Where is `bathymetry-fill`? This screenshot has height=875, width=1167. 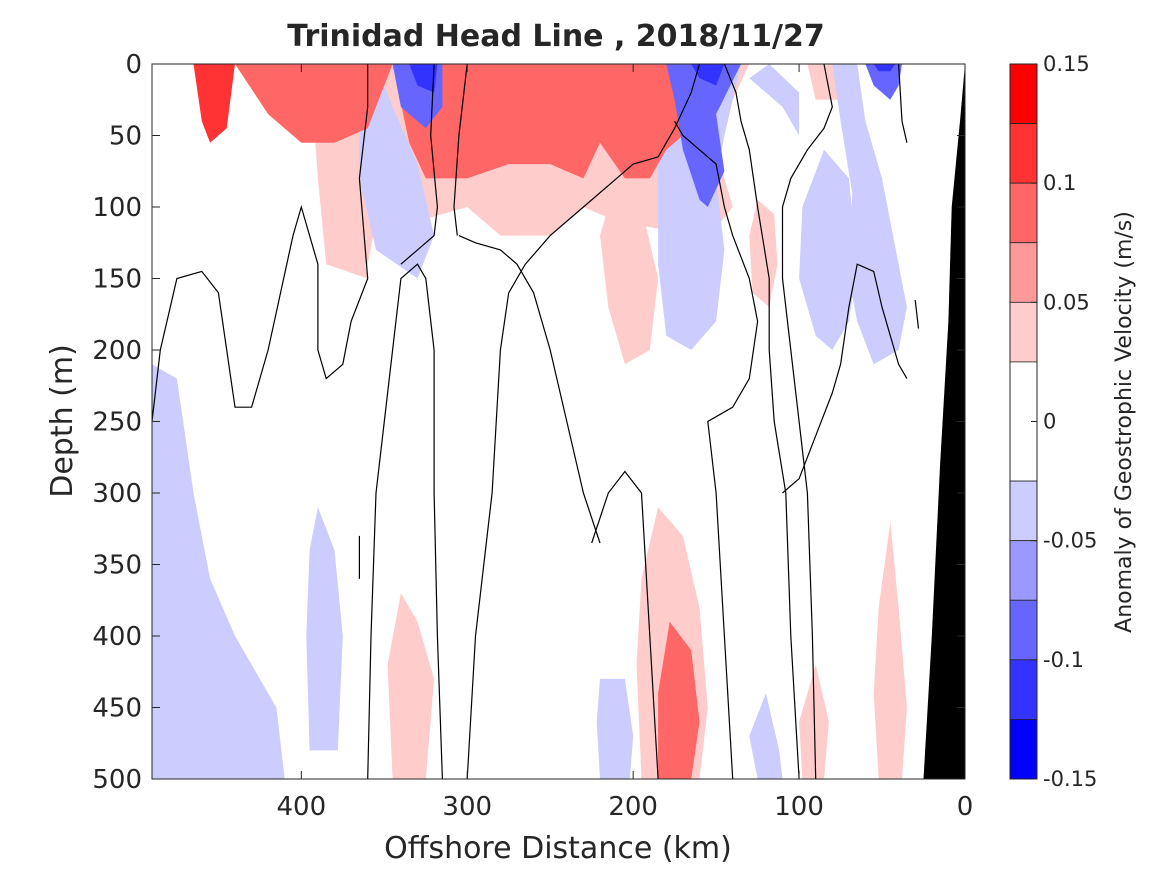
bathymetry-fill is located at coordinates (944, 421).